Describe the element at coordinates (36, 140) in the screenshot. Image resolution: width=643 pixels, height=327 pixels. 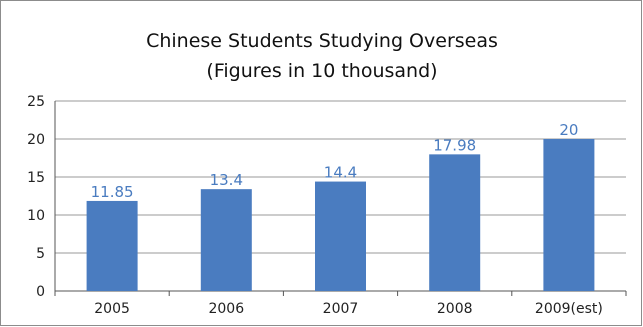
I see `y-tick-label: 20` at that location.